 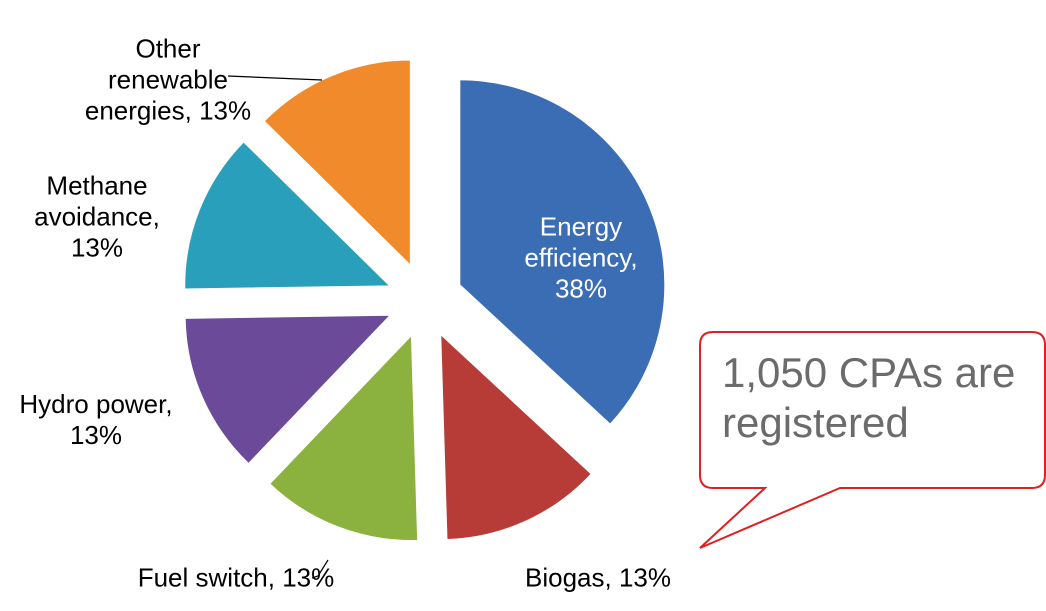 I want to click on category-label: Biogas,, so click(x=568, y=577).